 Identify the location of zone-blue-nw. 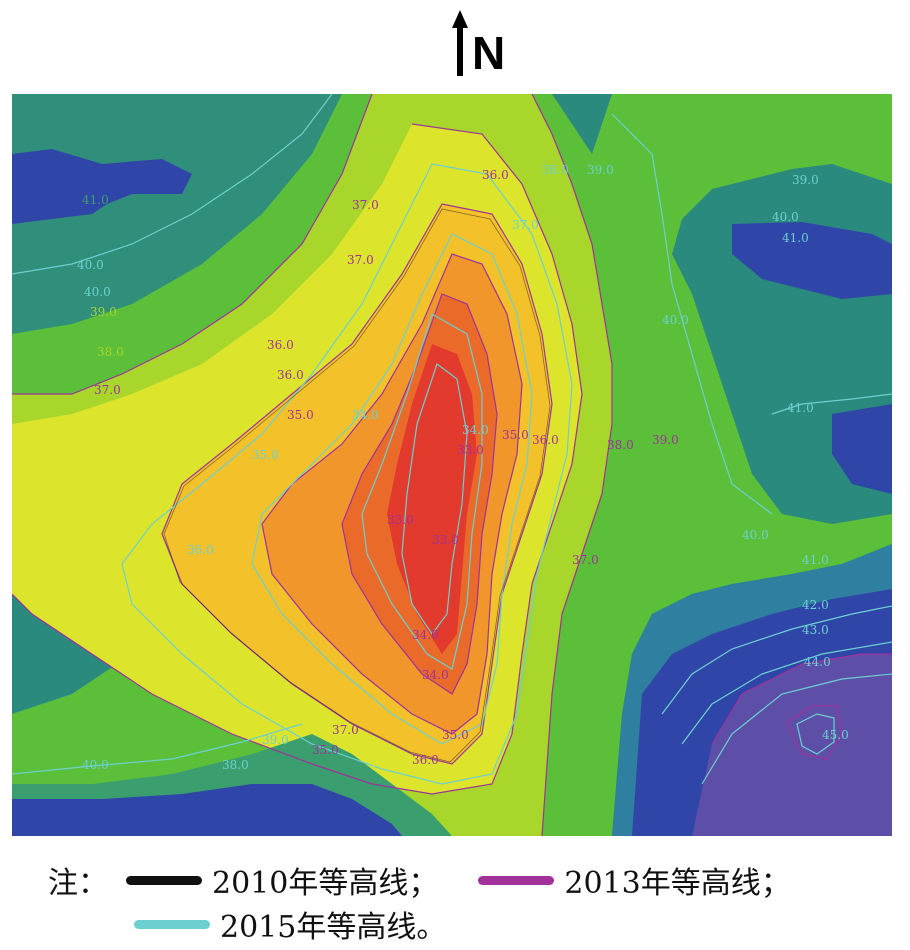
(102, 186).